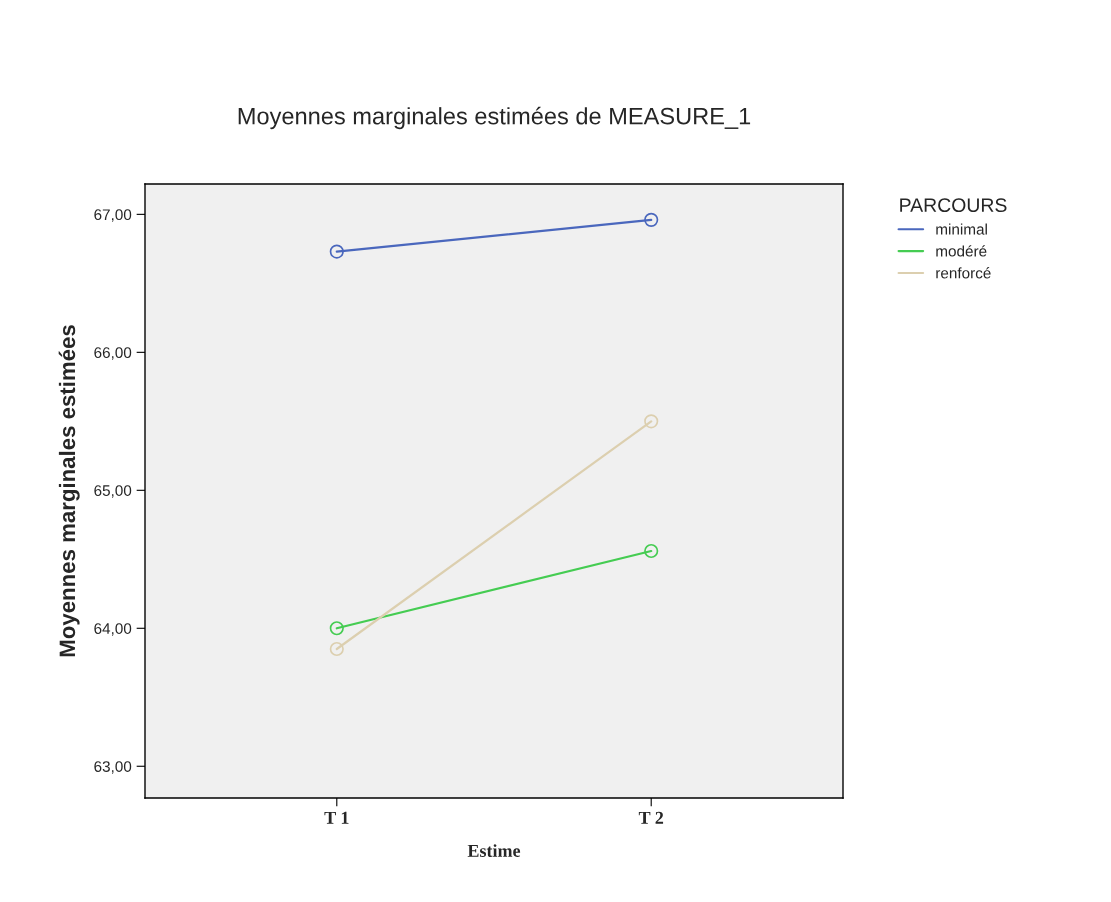  What do you see at coordinates (113, 629) in the screenshot?
I see `y-tick-label: 64,00` at bounding box center [113, 629].